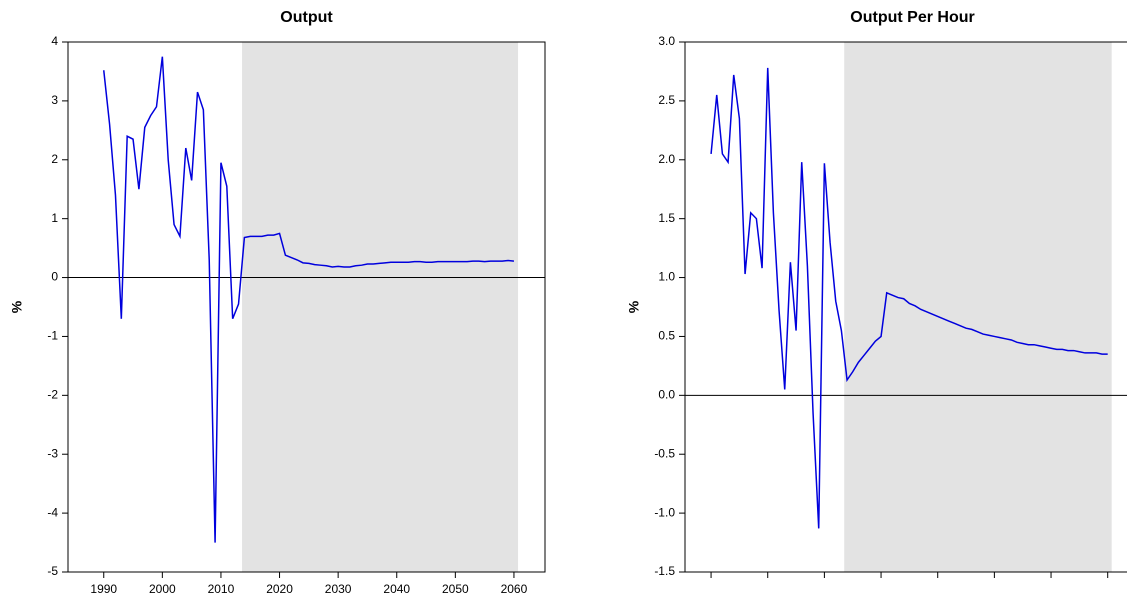  What do you see at coordinates (103, 589) in the screenshot?
I see `x-tick-label: 1990` at bounding box center [103, 589].